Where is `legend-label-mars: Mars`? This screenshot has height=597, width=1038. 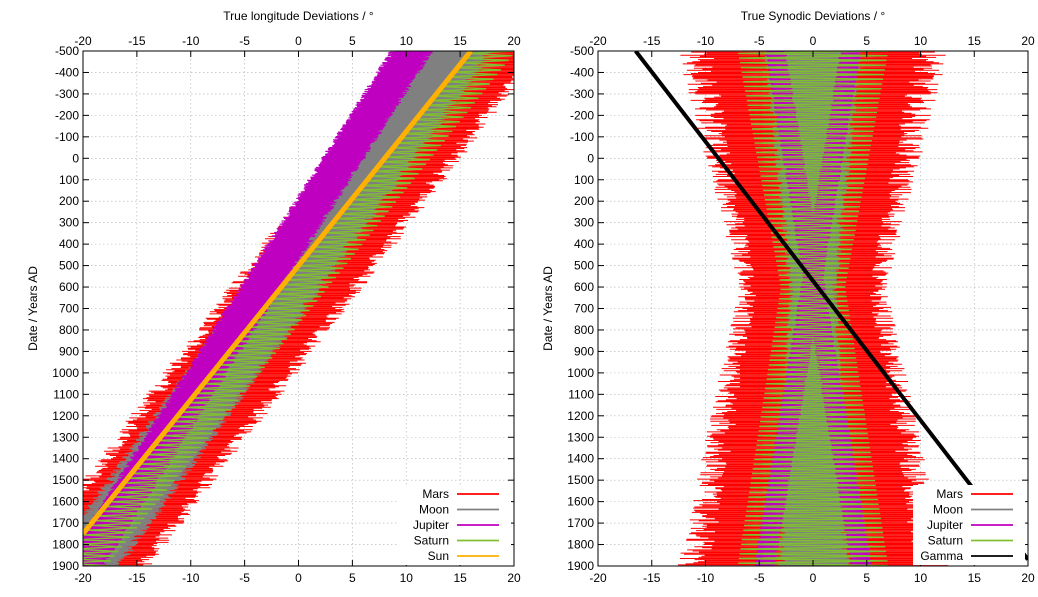
legend-label-mars: Mars is located at coordinates (949, 494).